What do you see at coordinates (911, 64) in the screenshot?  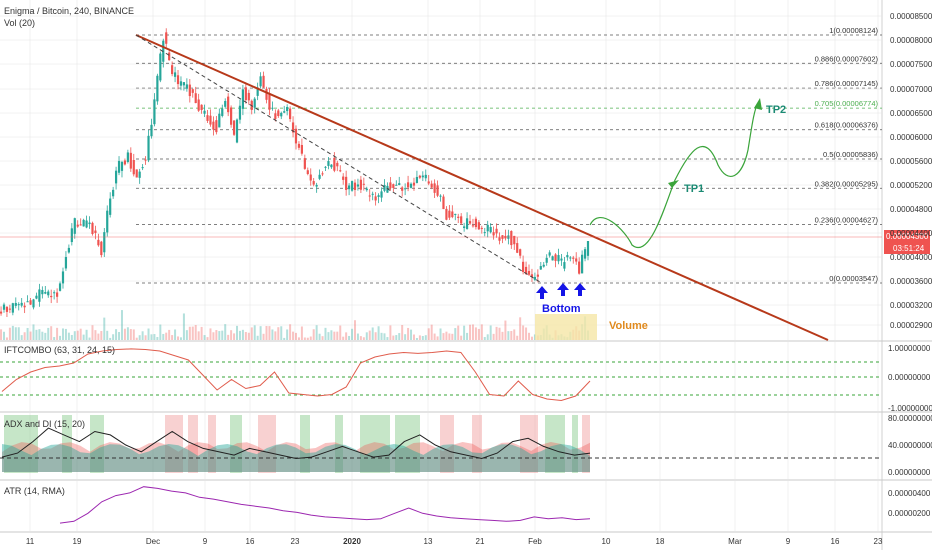 I see `price-tick-label: 0.00007500` at bounding box center [911, 64].